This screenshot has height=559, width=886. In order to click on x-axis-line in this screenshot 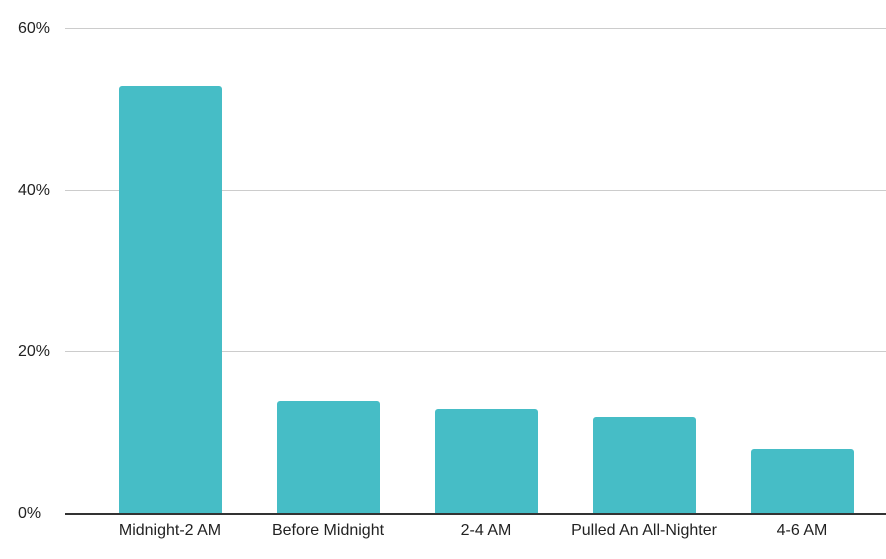, I will do `click(475, 514)`.